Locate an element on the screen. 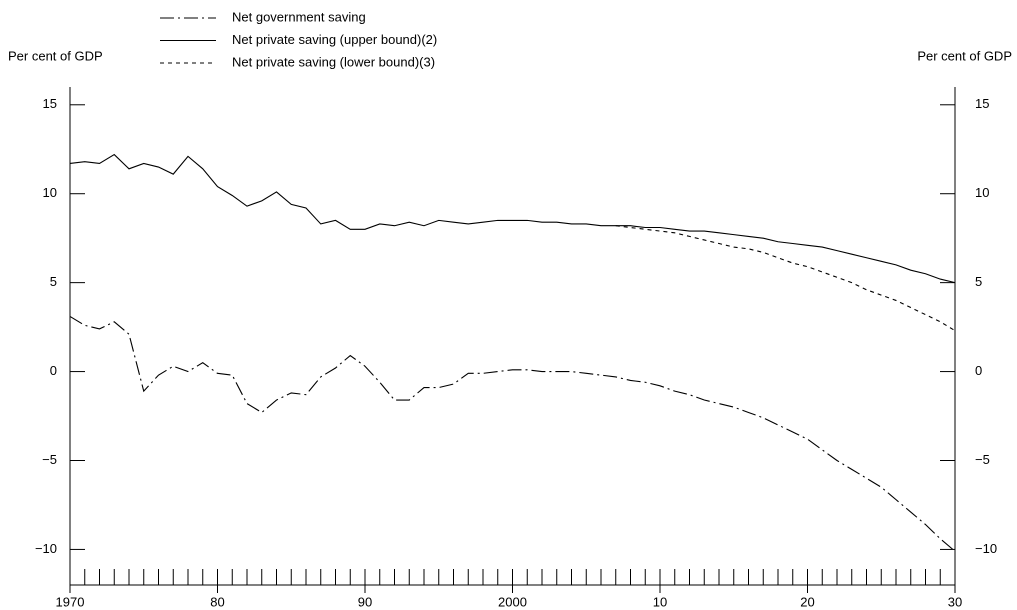 This screenshot has height=610, width=1017. y2-tick-label: 10 is located at coordinates (982, 192).